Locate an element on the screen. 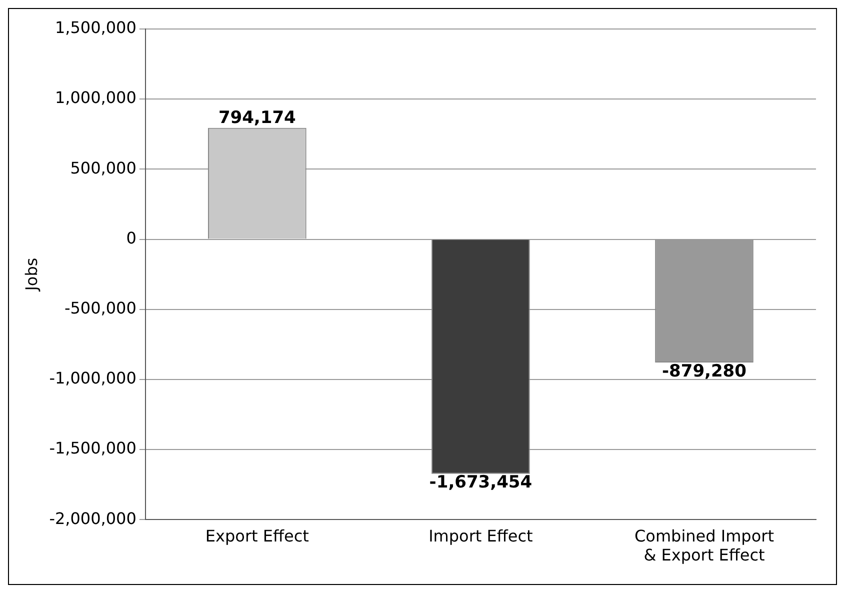 This screenshot has height=593, width=845. y-tick-label: -500,000 is located at coordinates (100, 308).